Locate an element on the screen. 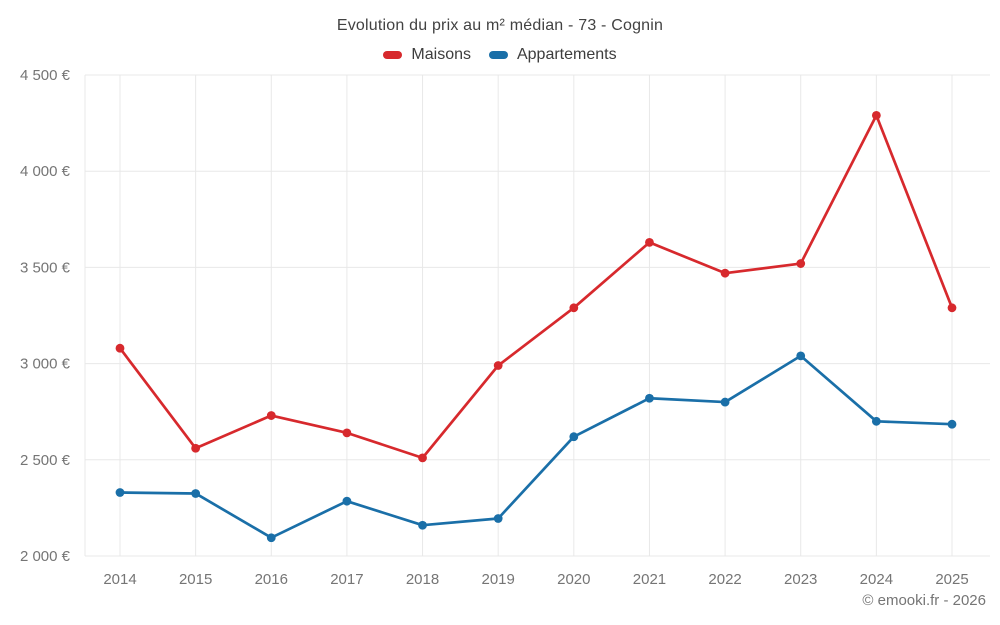 The width and height of the screenshot is (1000, 625). maisons-swatch-icon is located at coordinates (393, 55).